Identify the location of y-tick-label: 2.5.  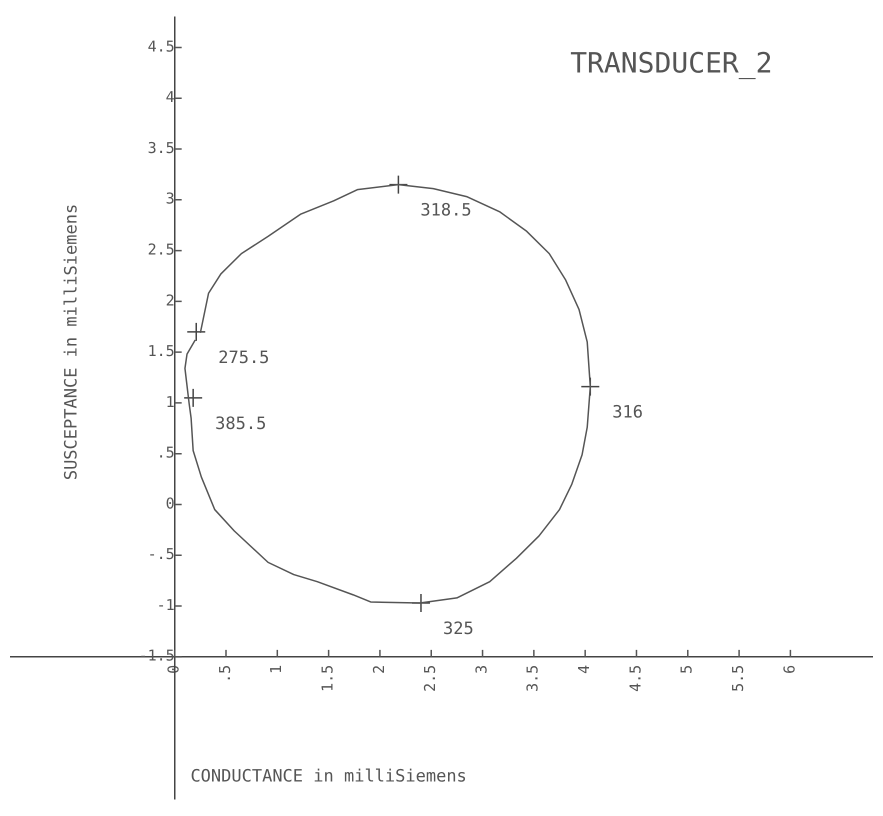
(161, 249).